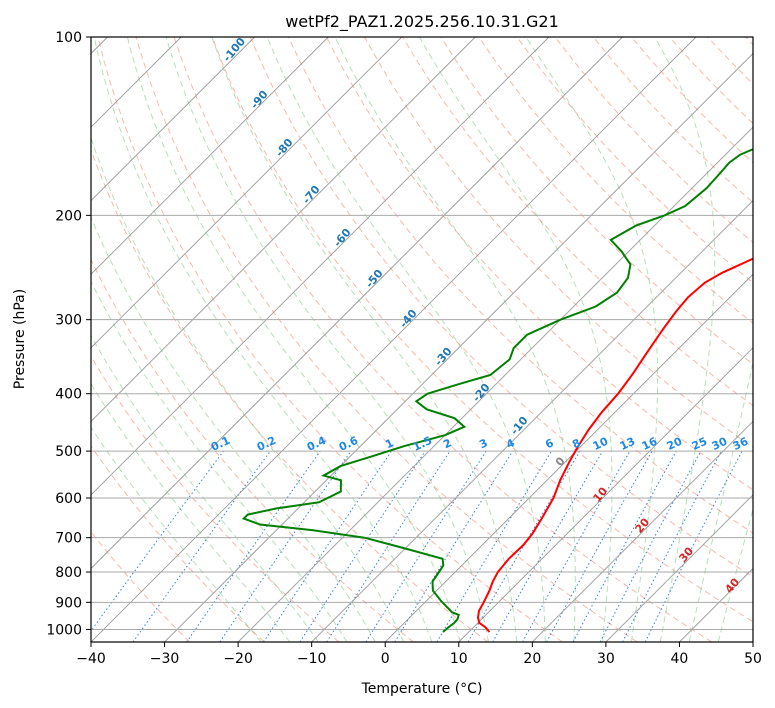 This screenshot has width=775, height=708. I want to click on x-tick-label: 40, so click(680, 659).